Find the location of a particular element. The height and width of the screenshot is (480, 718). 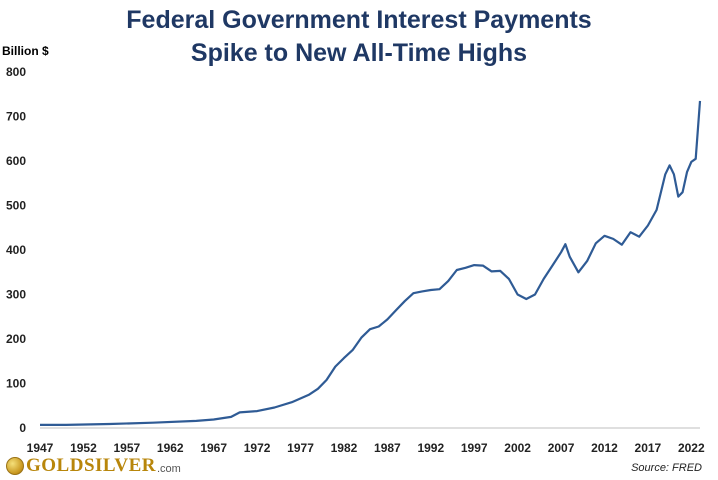

x-tick-label: 2007 is located at coordinates (561, 448).